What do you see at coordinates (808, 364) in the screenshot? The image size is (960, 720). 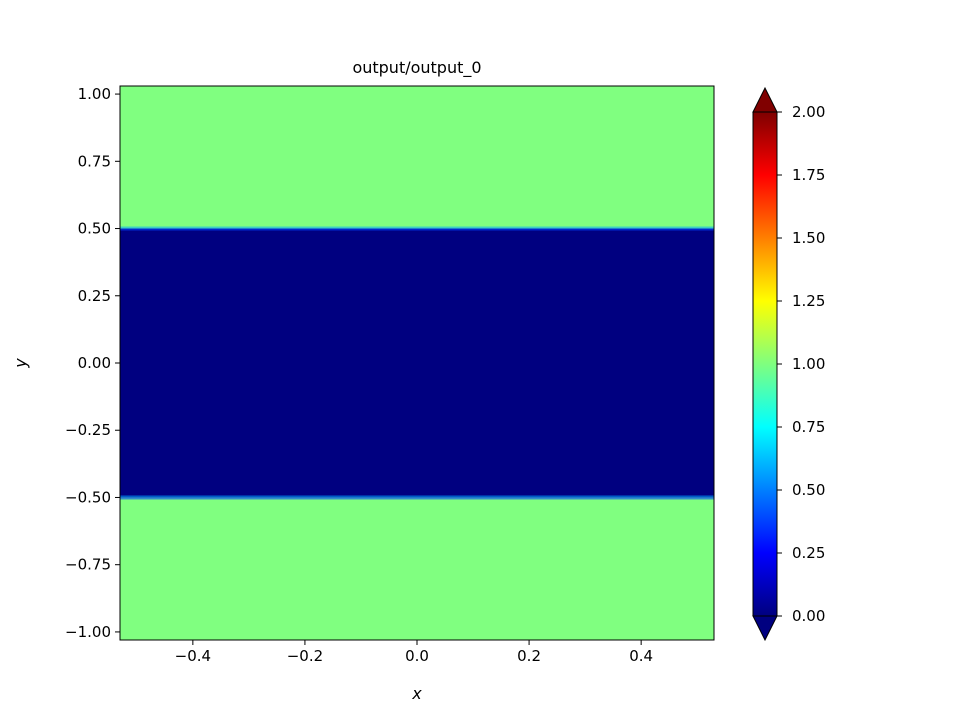 I see `colorbar-tick-label: 1.00` at bounding box center [808, 364].